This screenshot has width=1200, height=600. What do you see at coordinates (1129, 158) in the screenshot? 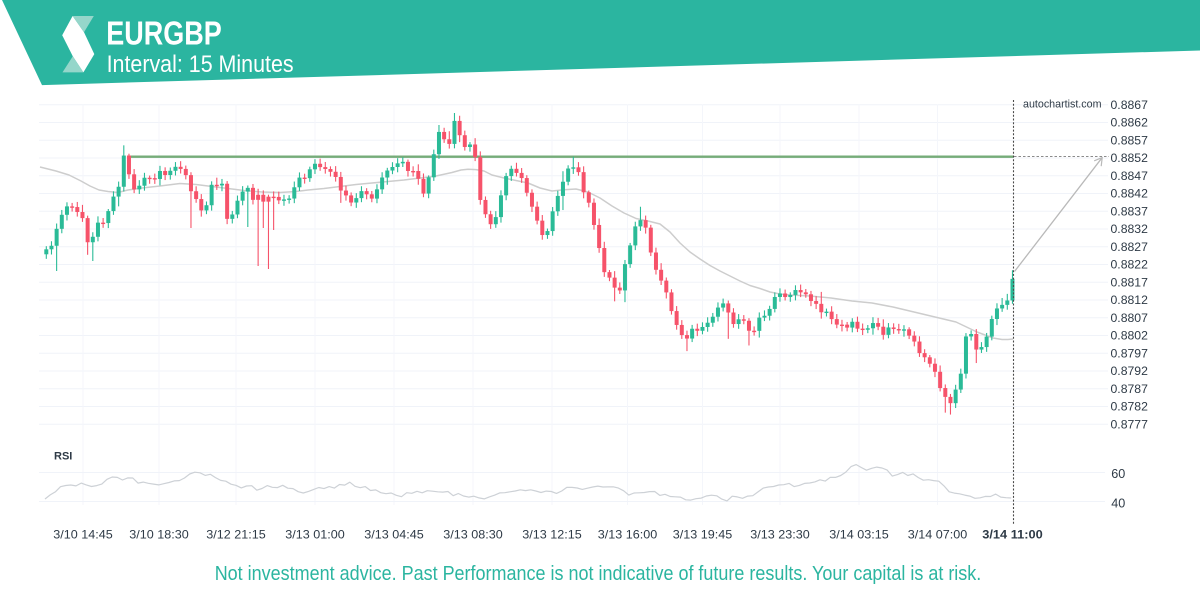
I see `svg-text: 0.8852` at bounding box center [1129, 158].